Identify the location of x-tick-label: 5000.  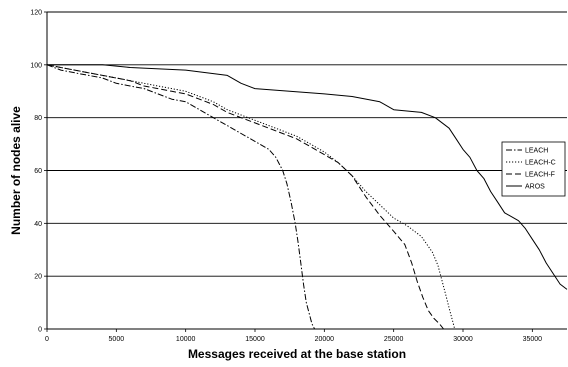
(117, 339).